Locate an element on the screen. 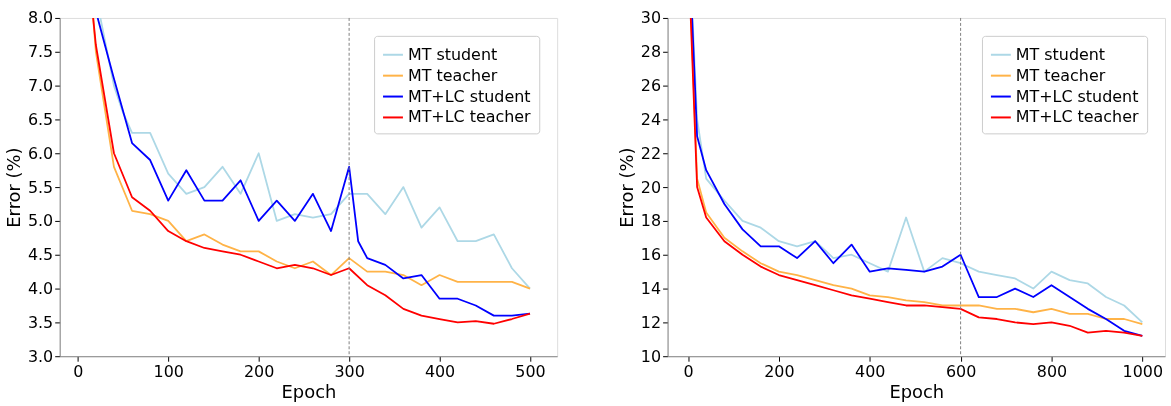 The height and width of the screenshot is (406, 1171). y-tick-label: 8.0 is located at coordinates (40, 18).